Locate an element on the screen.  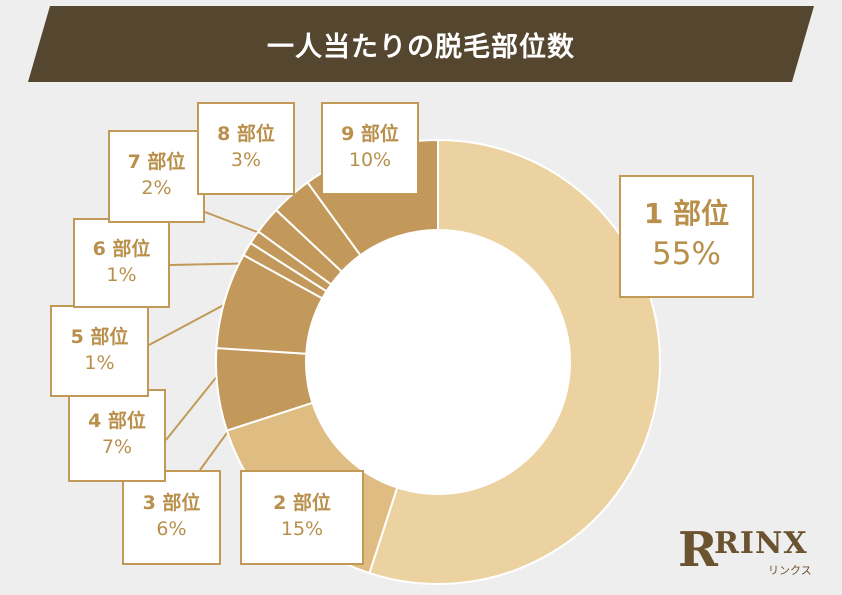
label-percent: 15% is located at coordinates (302, 529).